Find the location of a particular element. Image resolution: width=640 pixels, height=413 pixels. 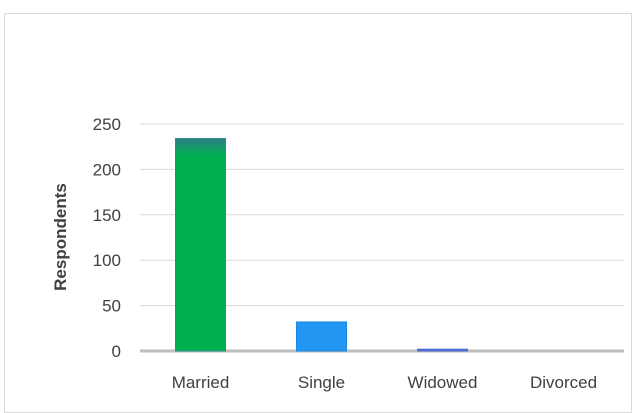

x-tick-label-widowed: Widowed is located at coordinates (443, 382).